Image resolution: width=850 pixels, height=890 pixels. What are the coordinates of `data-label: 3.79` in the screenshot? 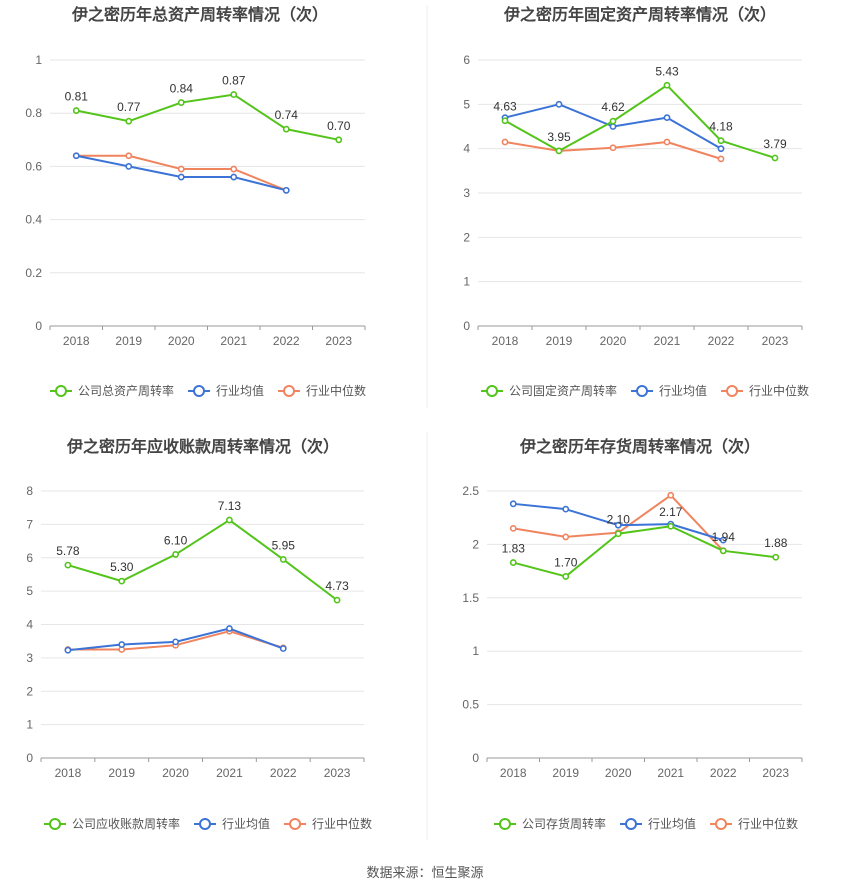 It's located at (775, 144).